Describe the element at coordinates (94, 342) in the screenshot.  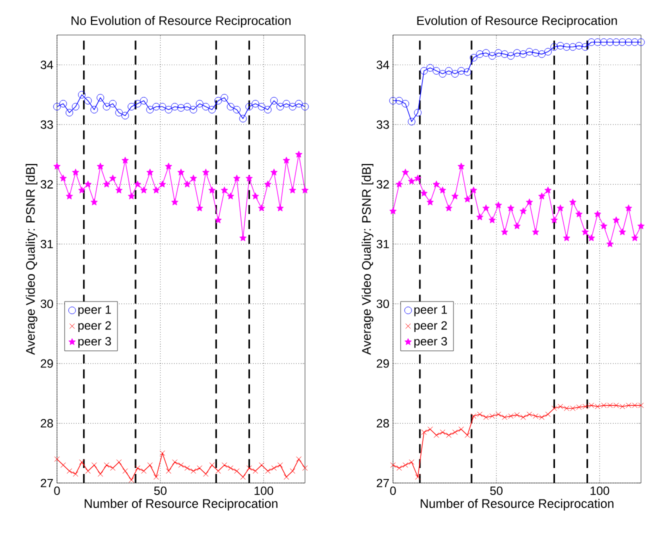
I see `legend-label: peer 3` at that location.